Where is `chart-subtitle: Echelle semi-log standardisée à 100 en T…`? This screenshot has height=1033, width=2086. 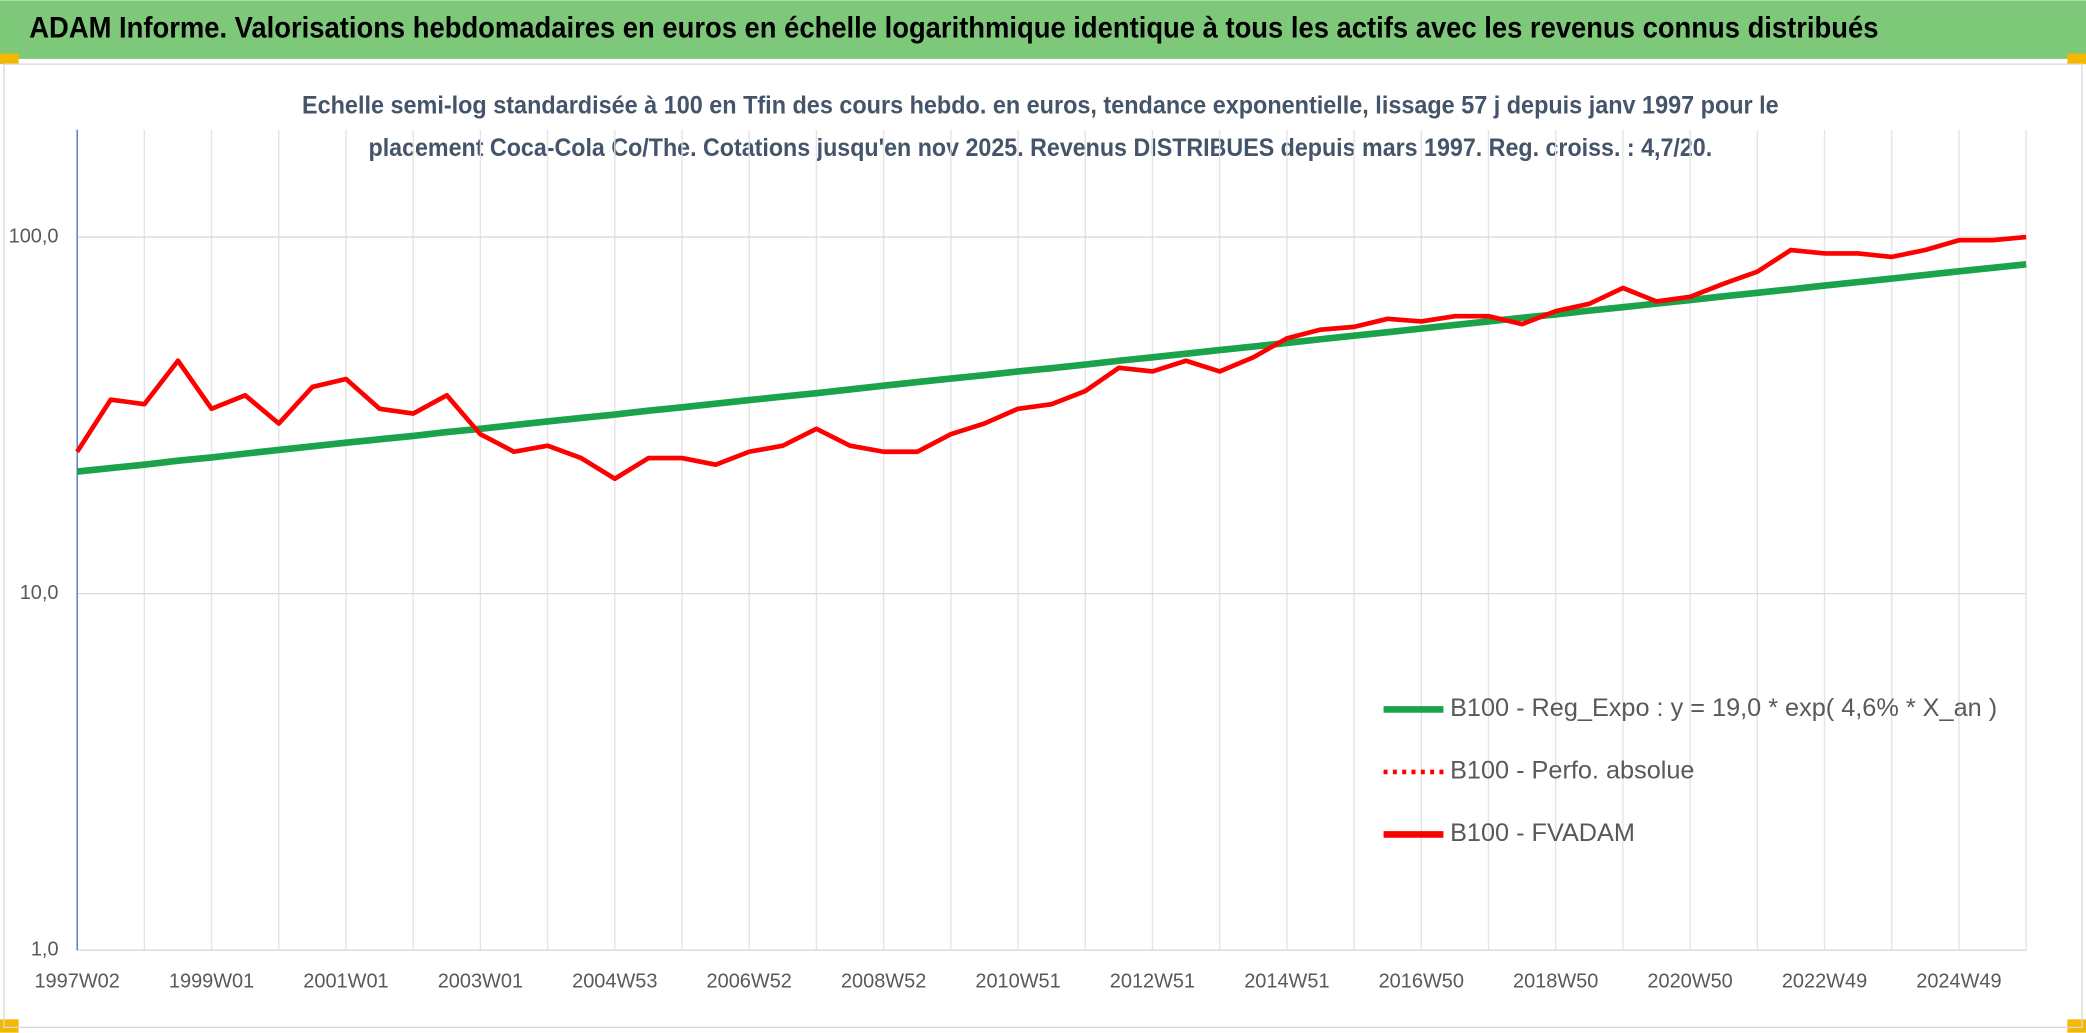
chart-subtitle: Echelle semi-log standardisée à 100 en T… is located at coordinates (1040, 105).